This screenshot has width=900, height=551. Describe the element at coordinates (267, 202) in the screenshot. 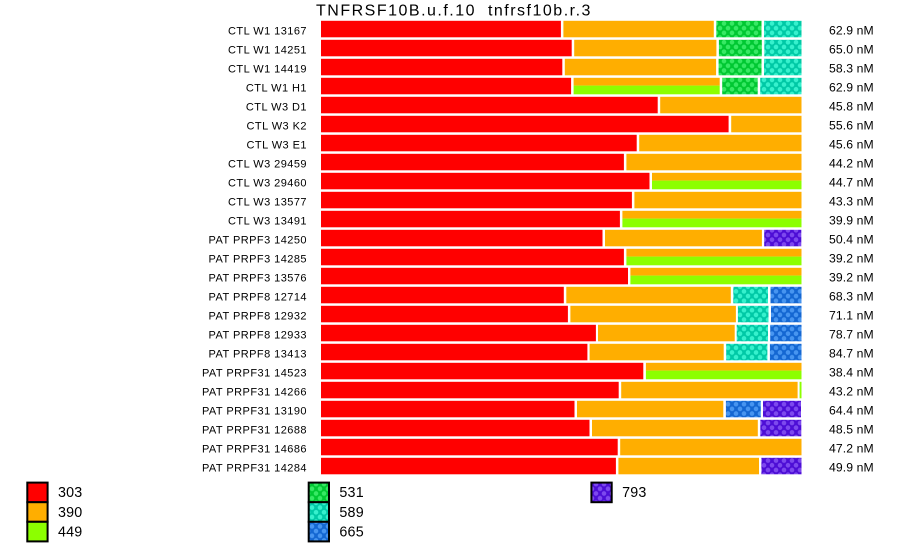

I see `svg-text: CTL W3 13577` at that location.